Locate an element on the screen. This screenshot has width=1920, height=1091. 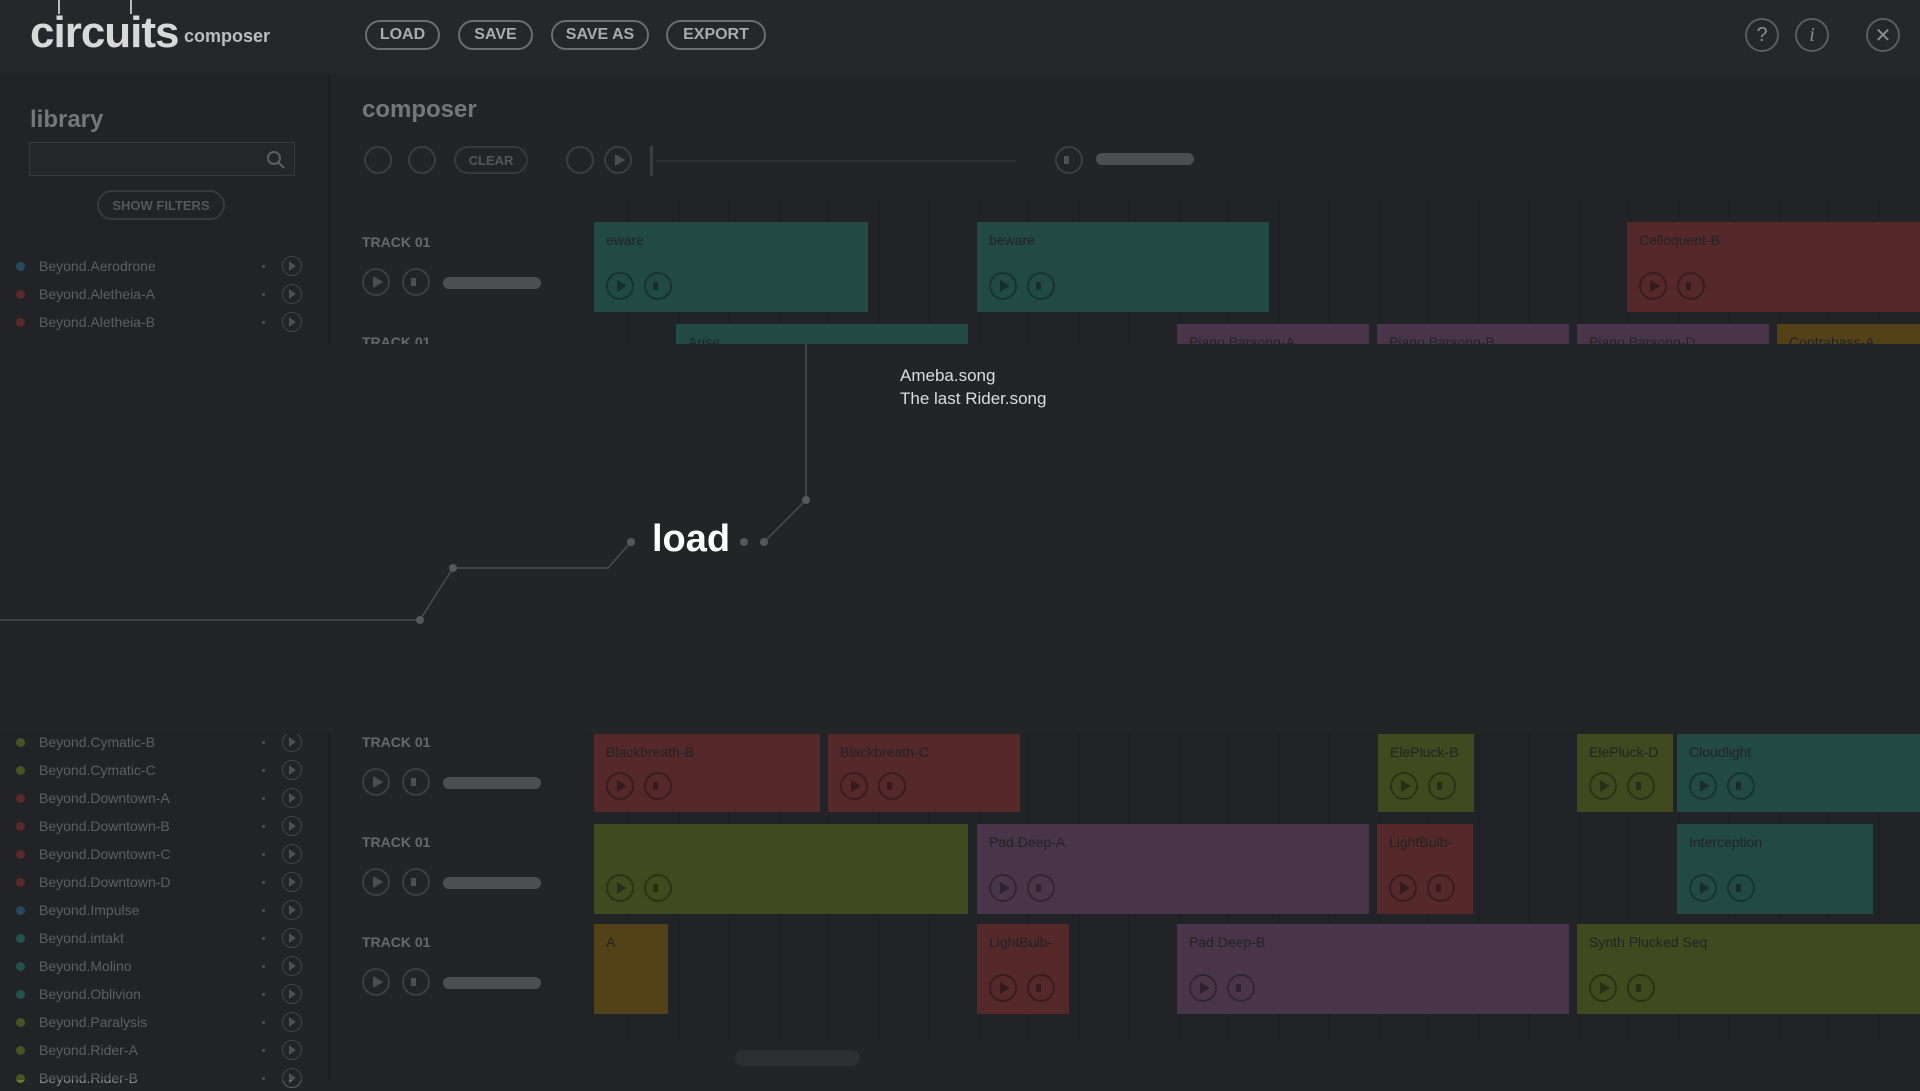
library-item: Beyond.Downtown-D is located at coordinates (161, 882).